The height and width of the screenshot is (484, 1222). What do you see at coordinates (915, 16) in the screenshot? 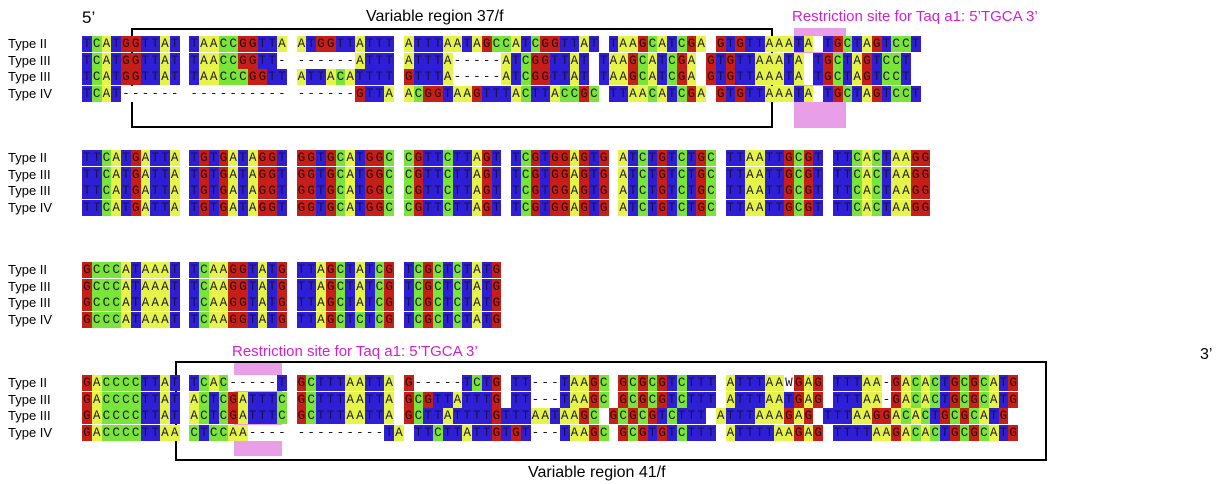
I see `restriction-site-label-top: Restriction site for Taq a1: 5’TGCA 3’` at bounding box center [915, 16].